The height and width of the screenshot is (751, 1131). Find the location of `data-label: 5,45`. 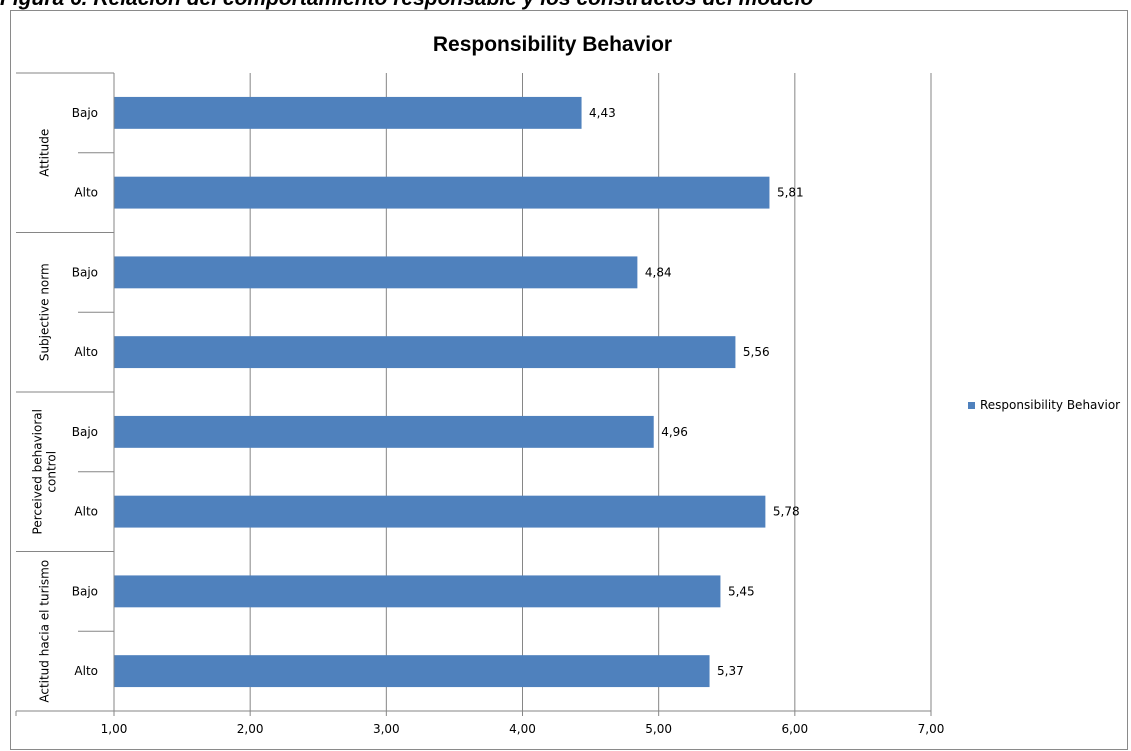

data-label: 5,45 is located at coordinates (741, 591).